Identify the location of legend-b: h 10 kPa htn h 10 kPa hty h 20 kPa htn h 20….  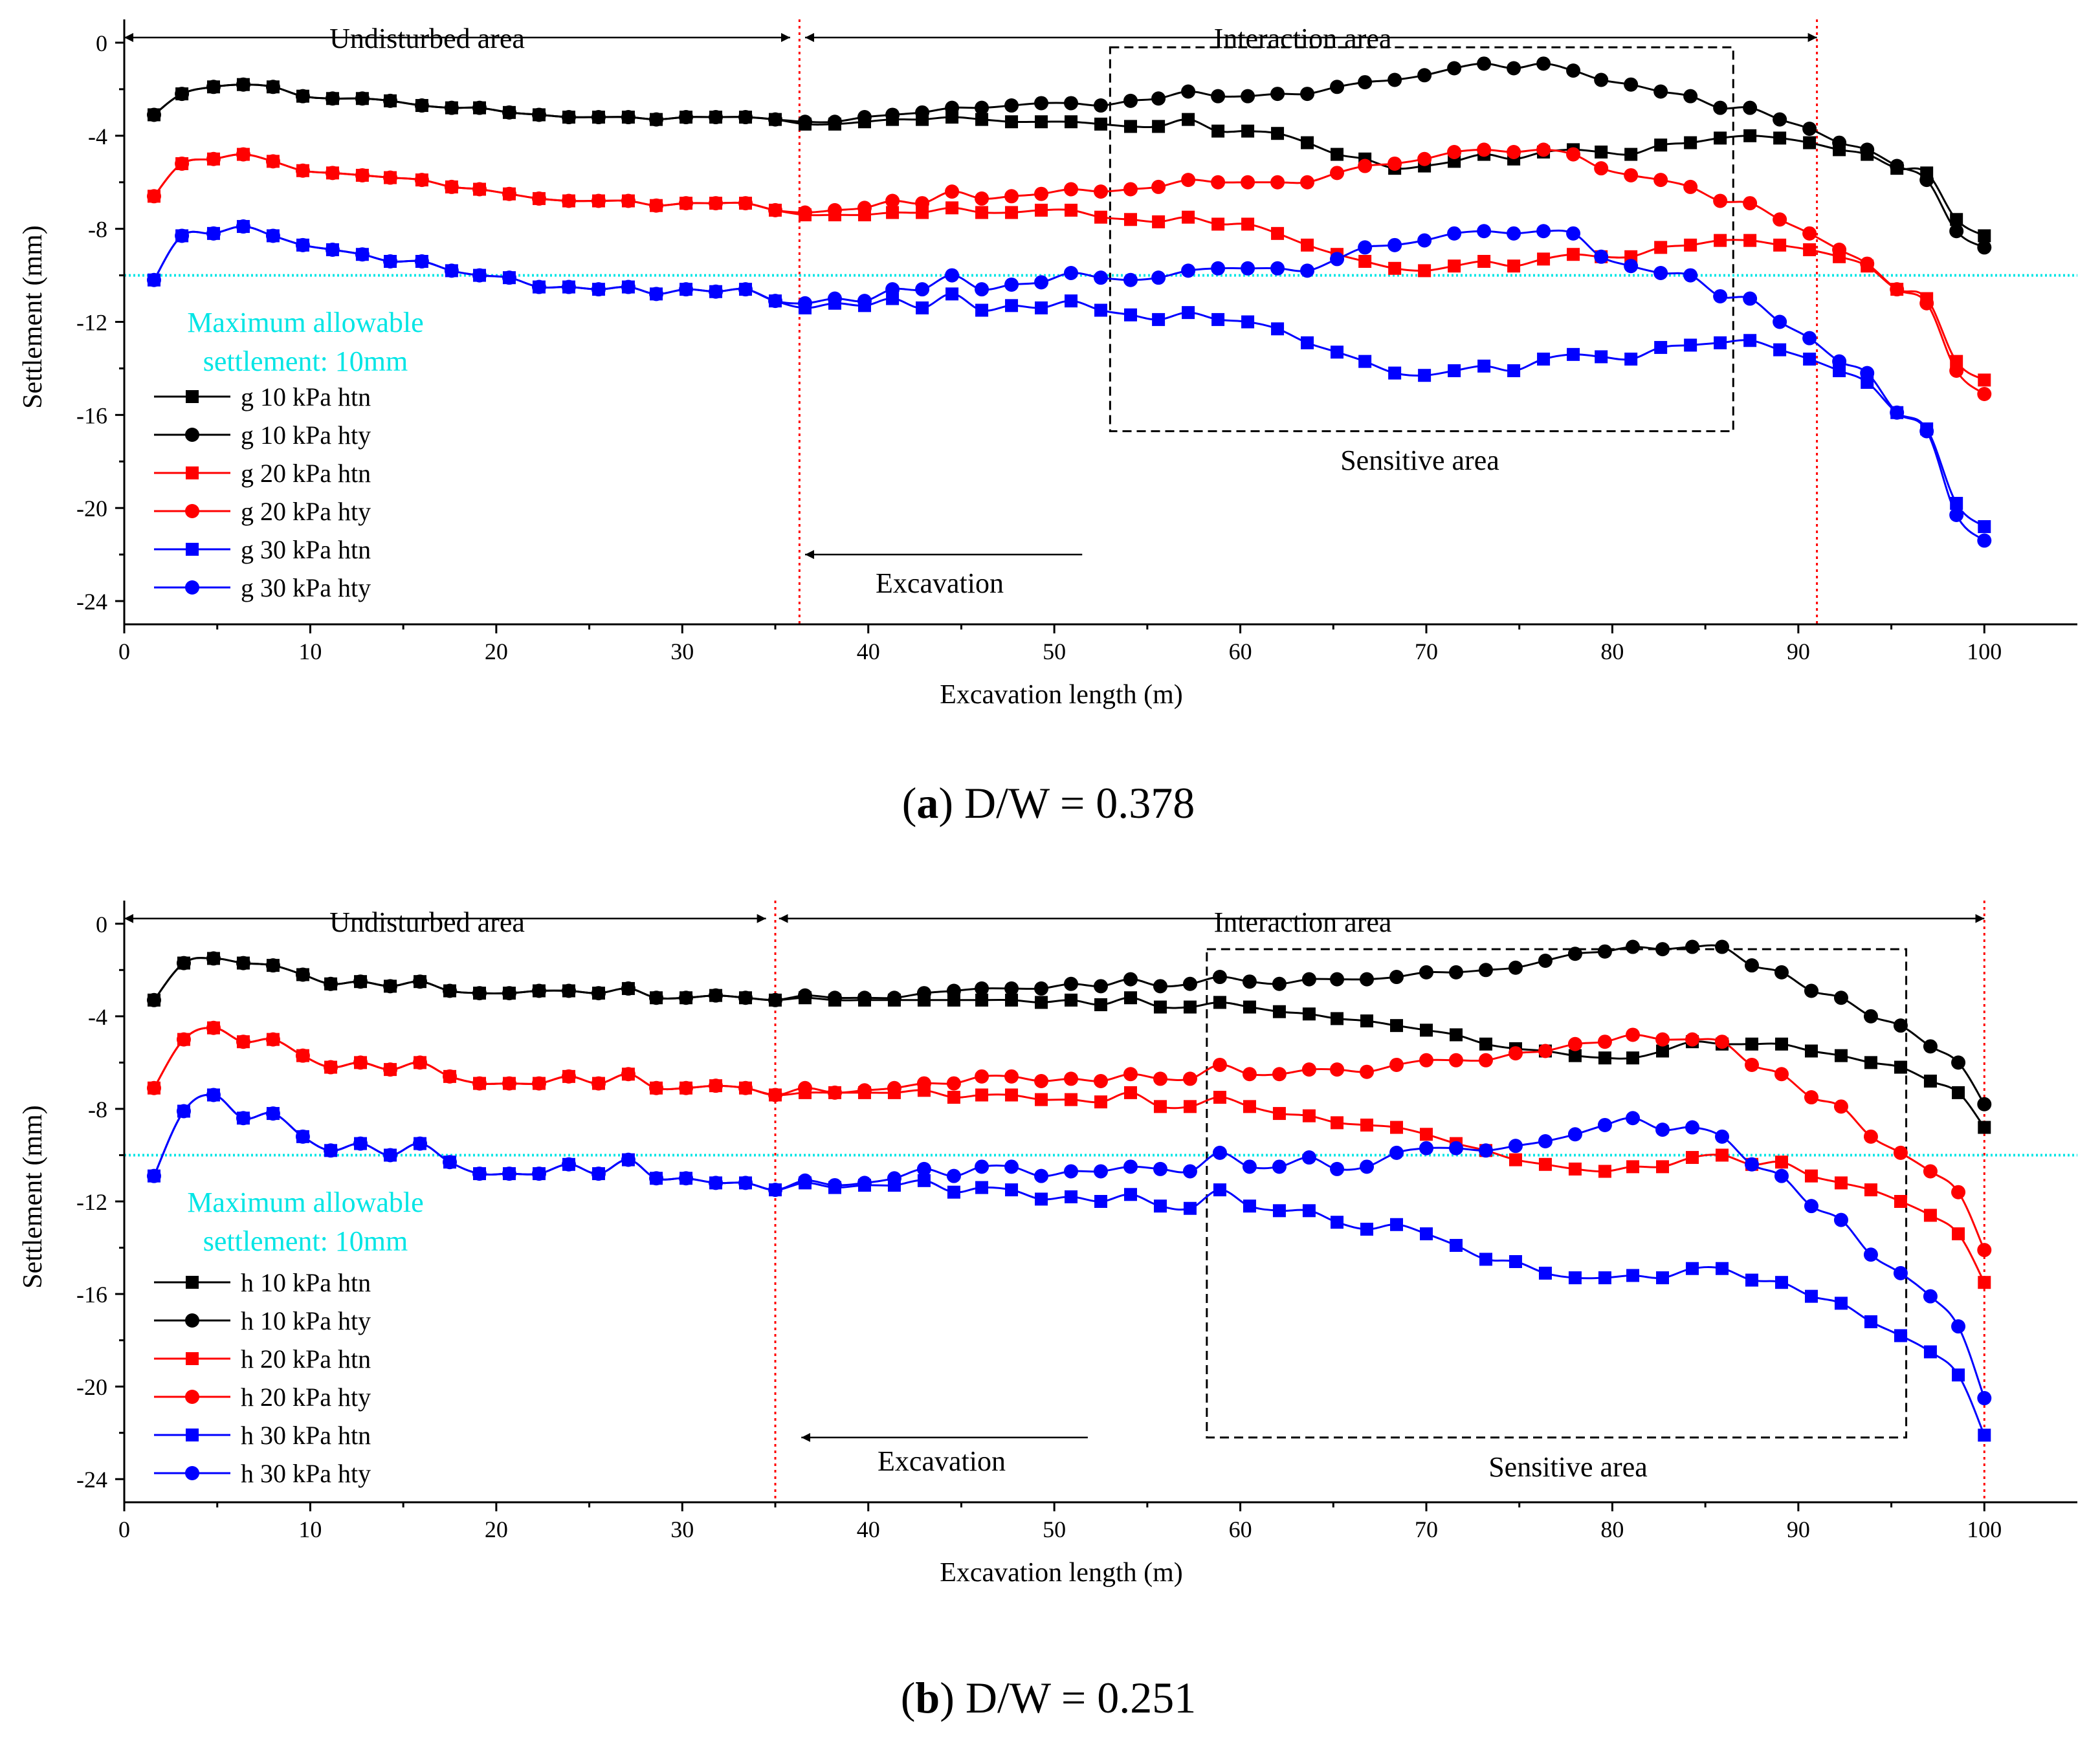
(262, 1378).